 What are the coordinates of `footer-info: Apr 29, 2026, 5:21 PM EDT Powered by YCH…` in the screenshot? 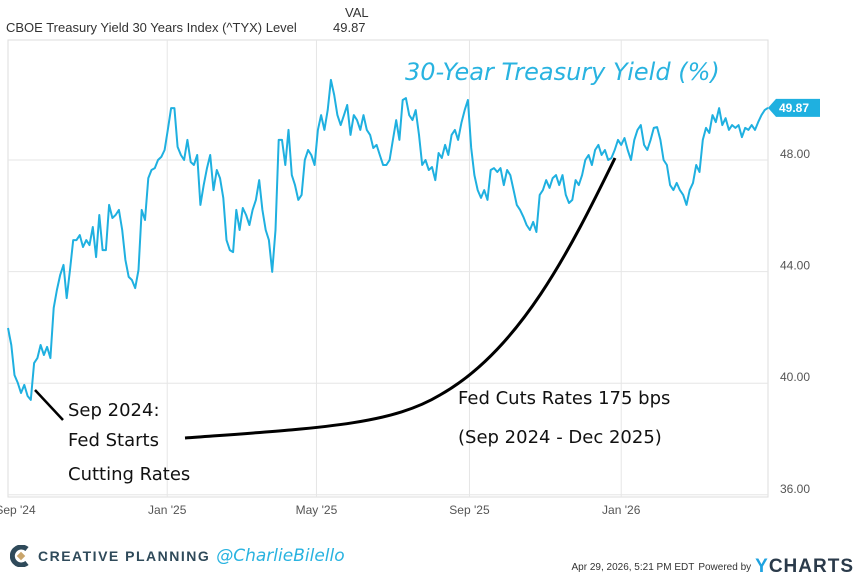 It's located at (712, 567).